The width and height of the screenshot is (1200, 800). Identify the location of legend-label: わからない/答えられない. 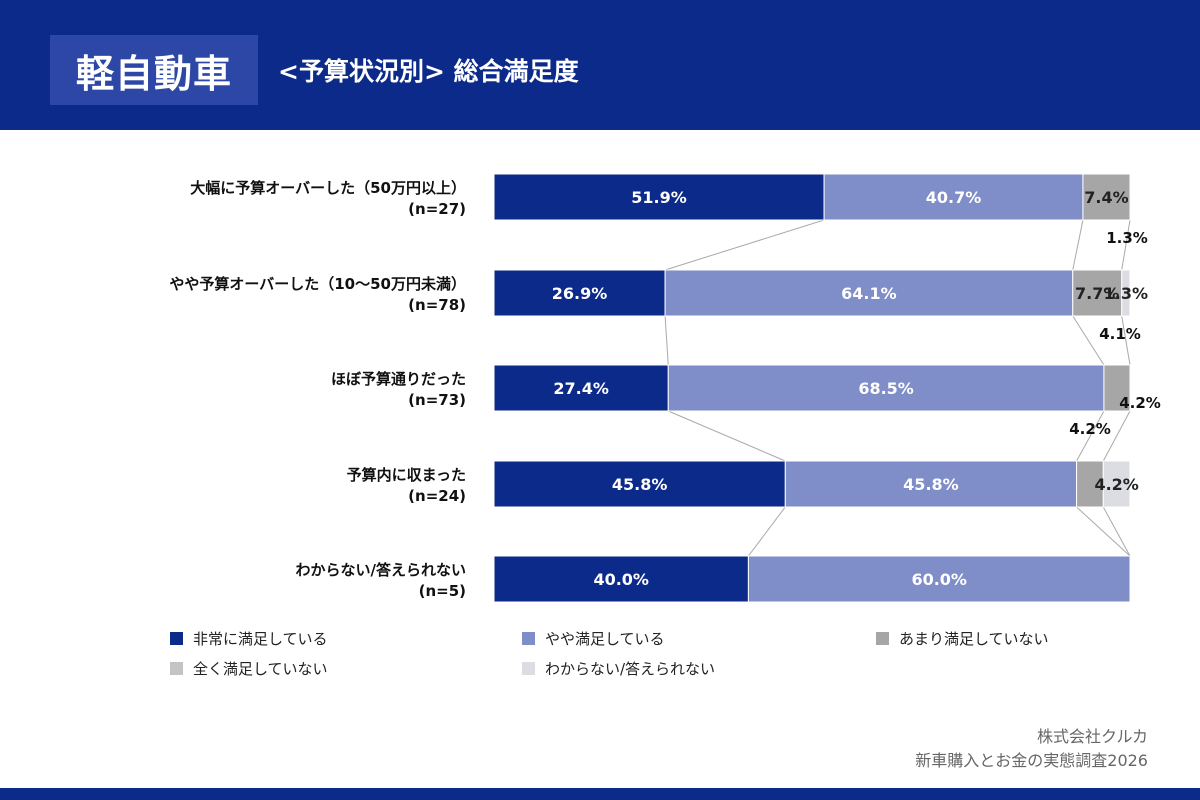
(630, 669).